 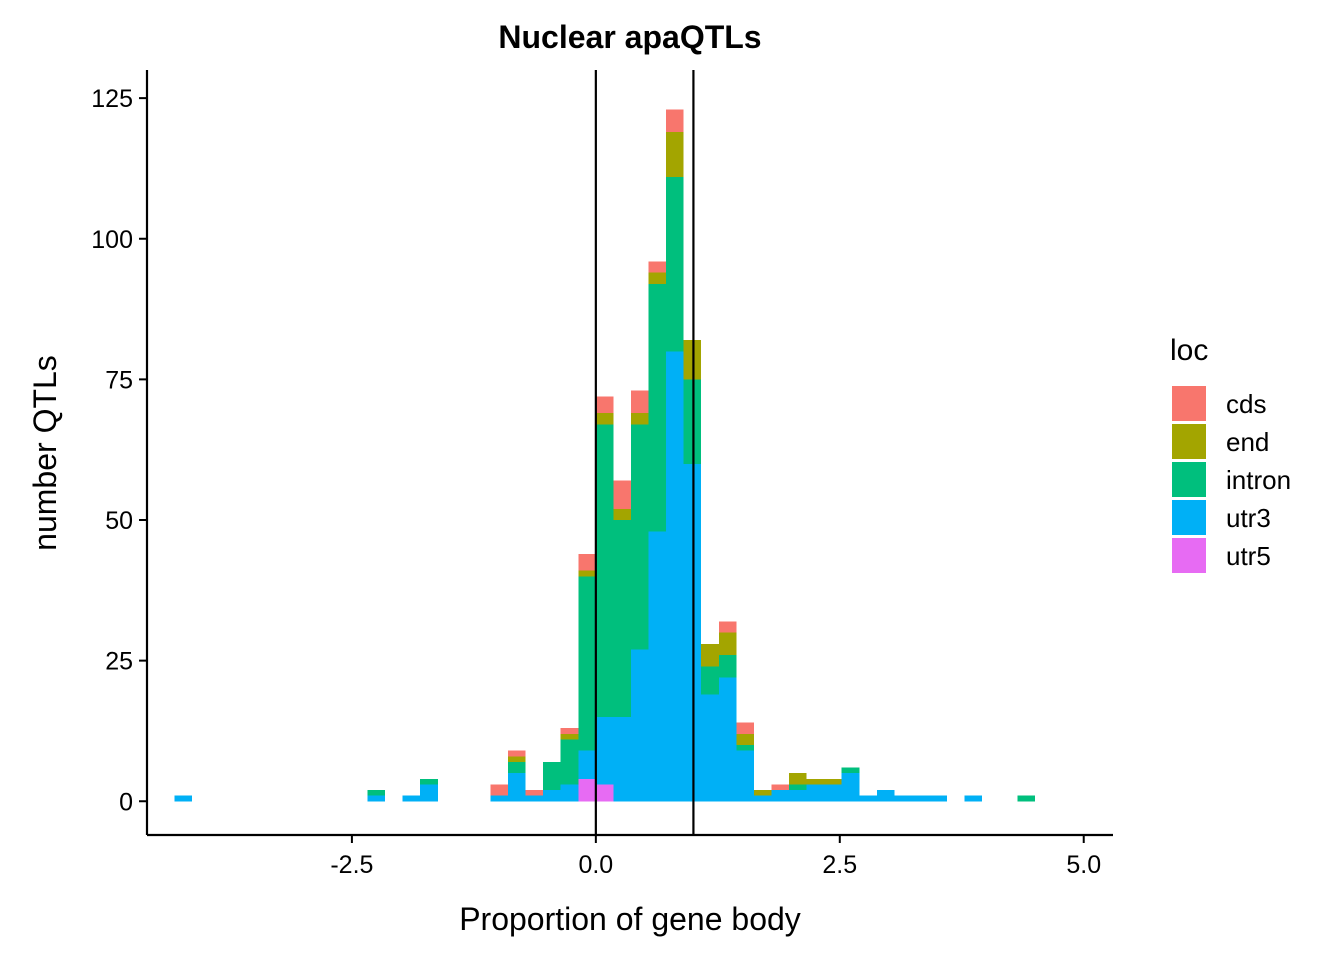 What do you see at coordinates (126, 802) in the screenshot?
I see `y-tick-label: 0` at bounding box center [126, 802].